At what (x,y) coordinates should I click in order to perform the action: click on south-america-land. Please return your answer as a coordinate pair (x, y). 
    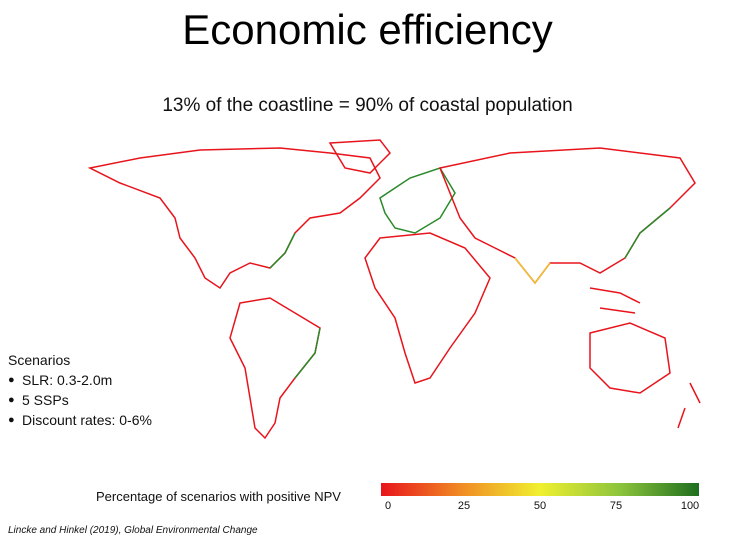
    Looking at the image, I should click on (275, 368).